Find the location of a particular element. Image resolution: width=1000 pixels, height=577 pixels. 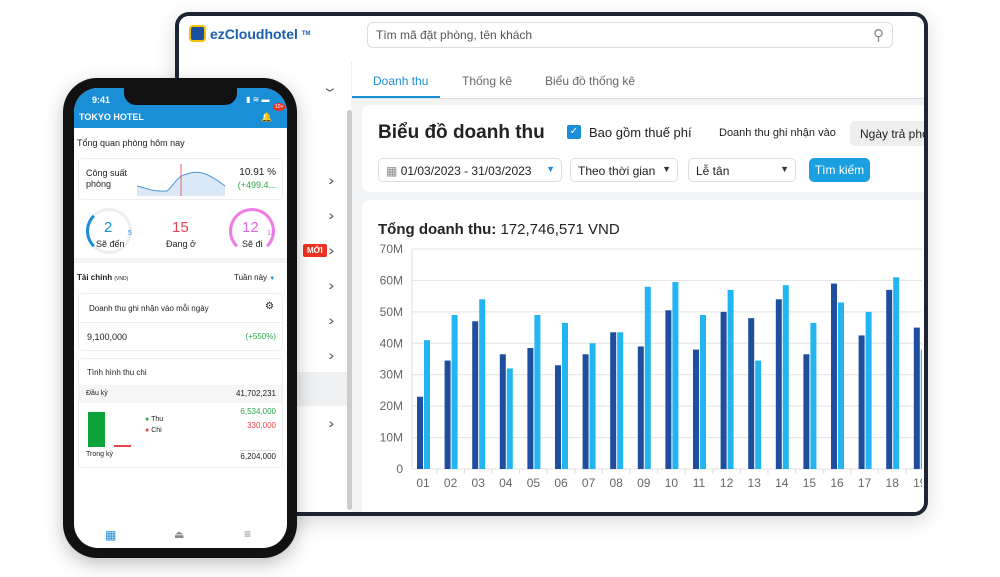

recognize-label: Doanh thu ghi nhận vào is located at coordinates (777, 133).